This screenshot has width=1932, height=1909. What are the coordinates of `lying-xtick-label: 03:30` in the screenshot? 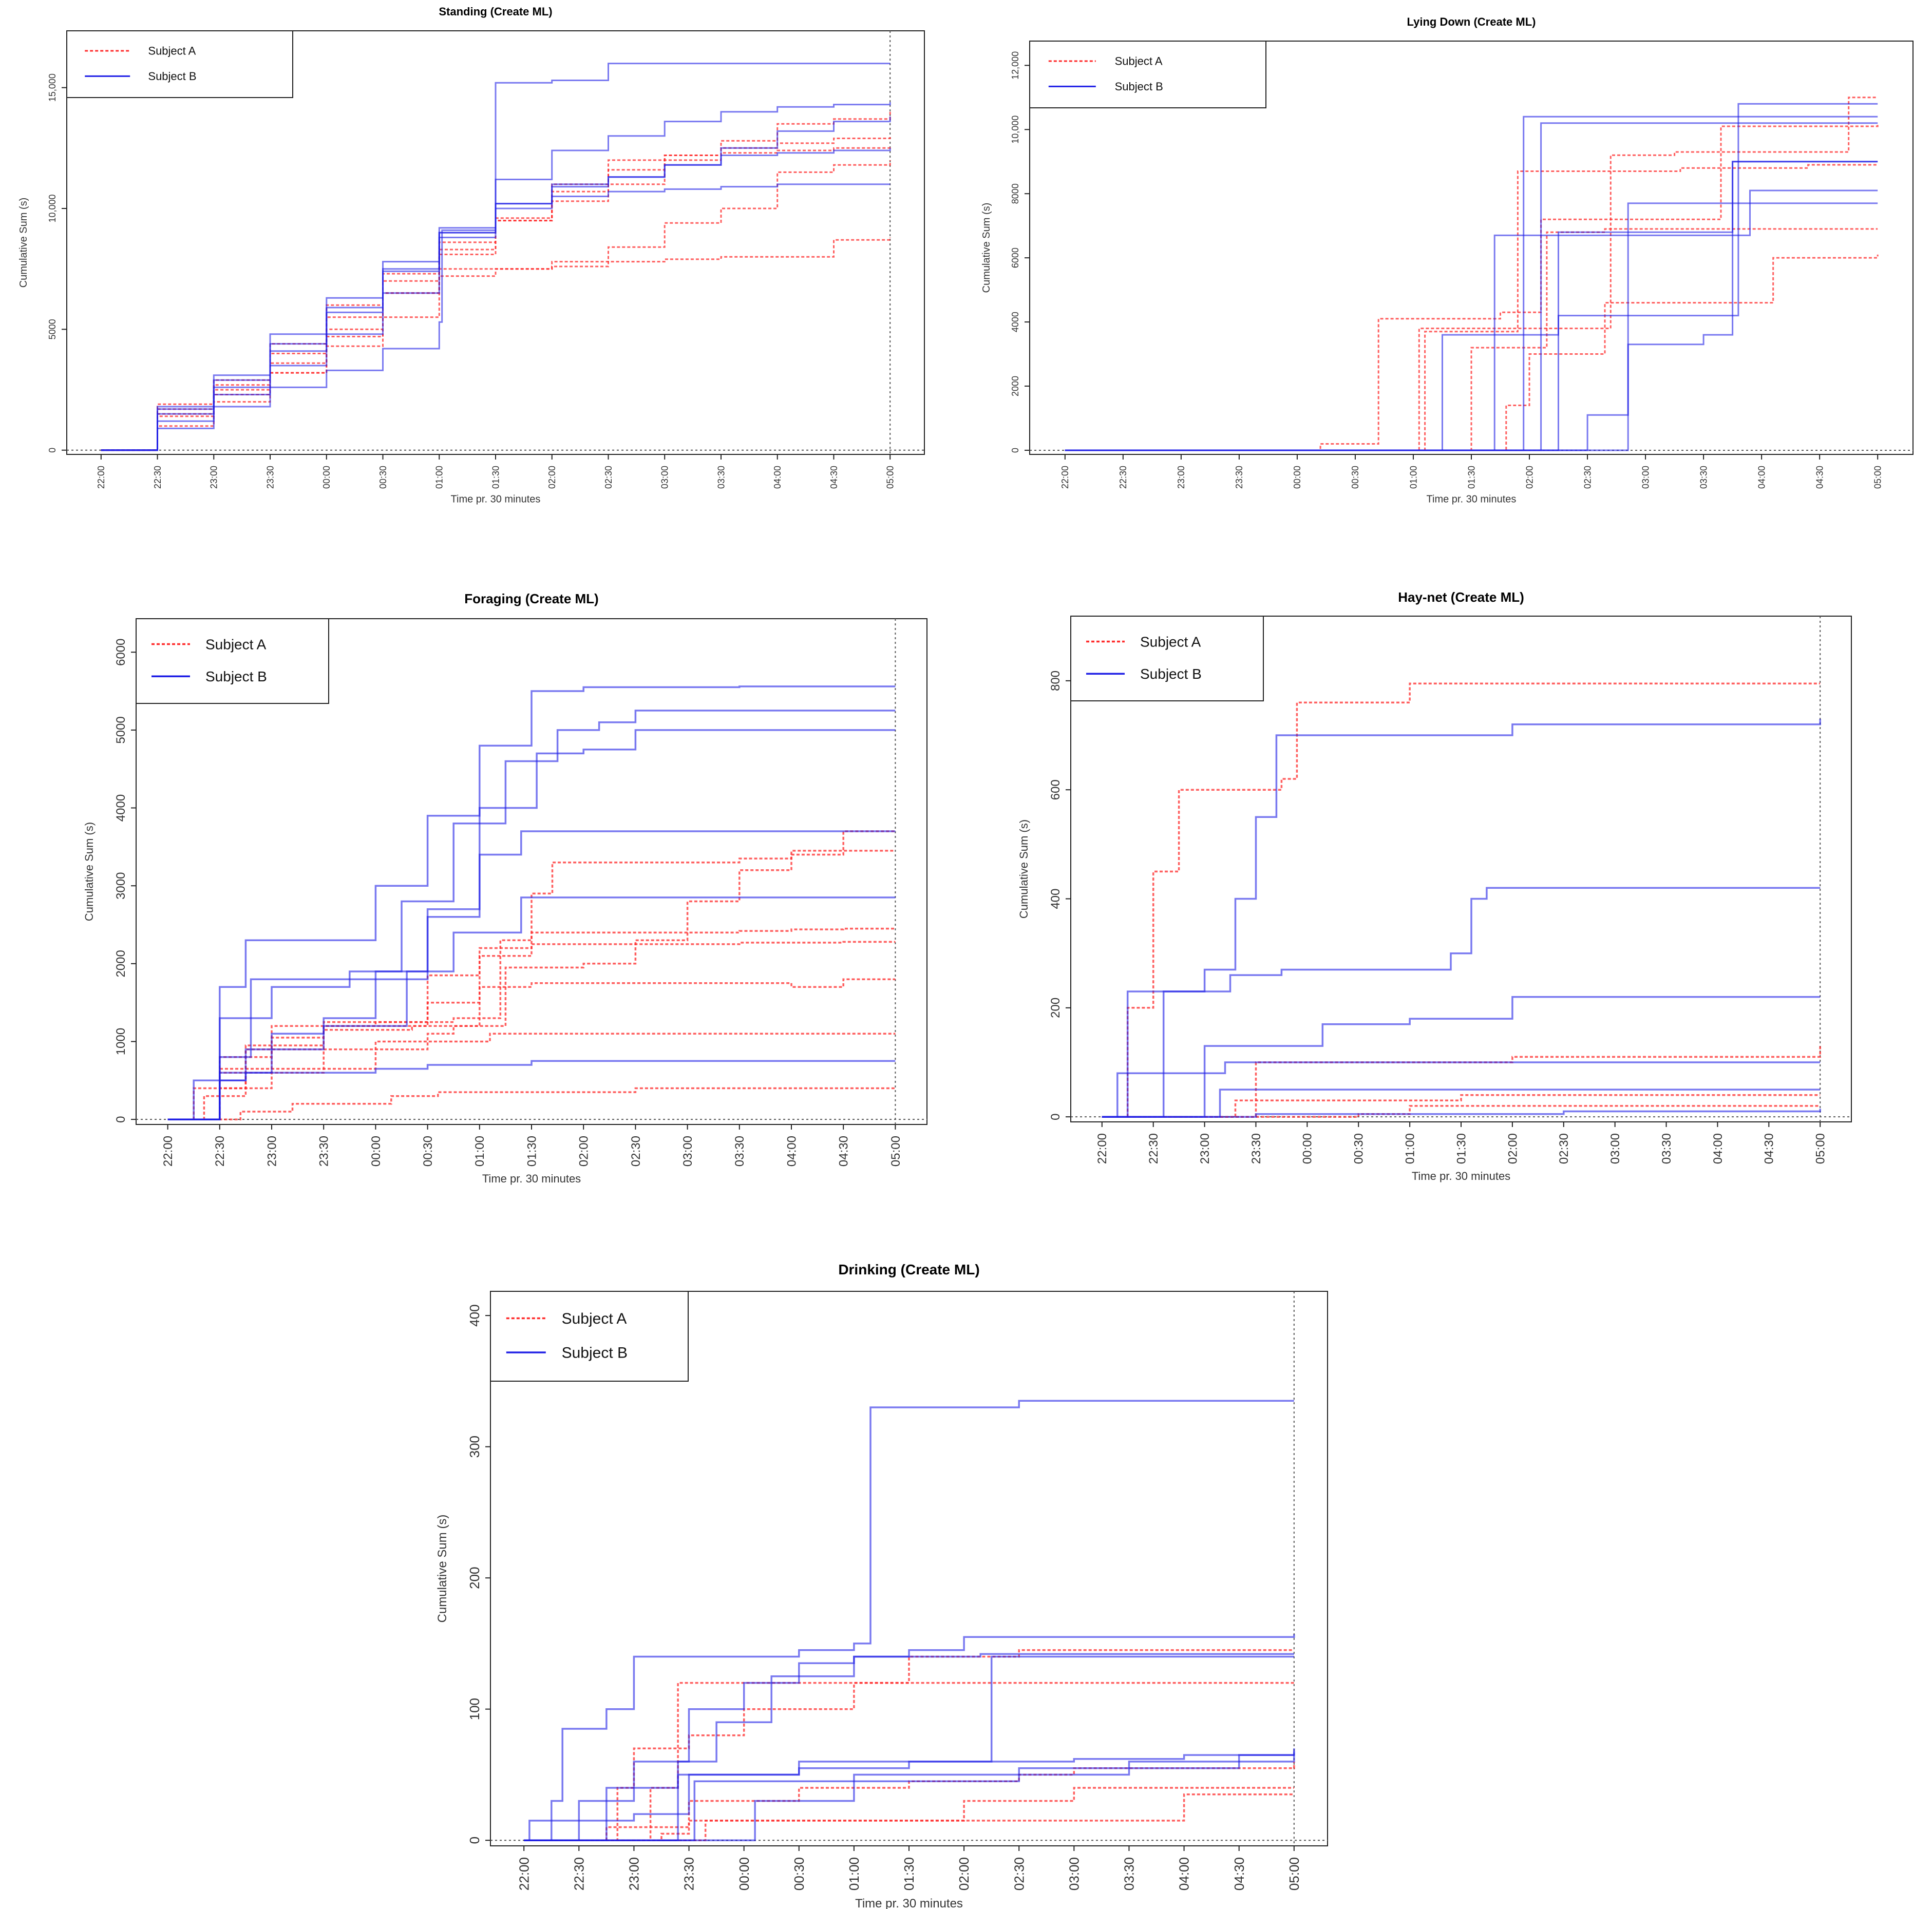 It's located at (1703, 478).